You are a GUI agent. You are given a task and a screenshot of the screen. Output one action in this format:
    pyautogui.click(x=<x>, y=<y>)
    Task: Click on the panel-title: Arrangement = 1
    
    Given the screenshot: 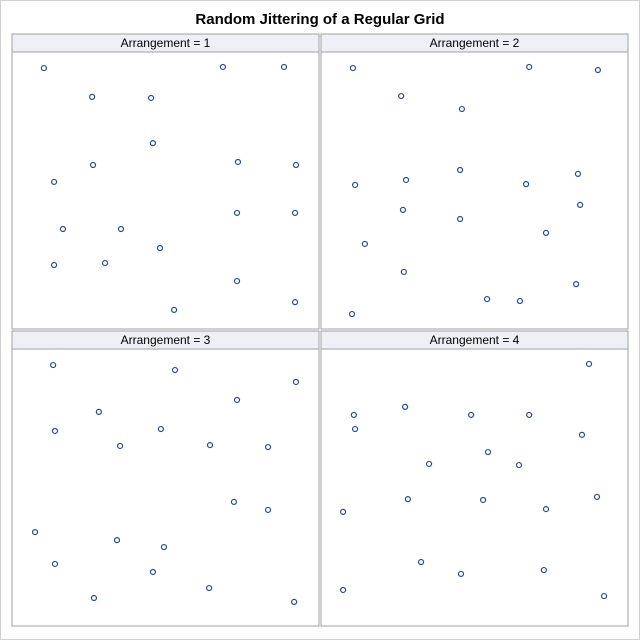 What is the action you would take?
    pyautogui.click(x=166, y=43)
    